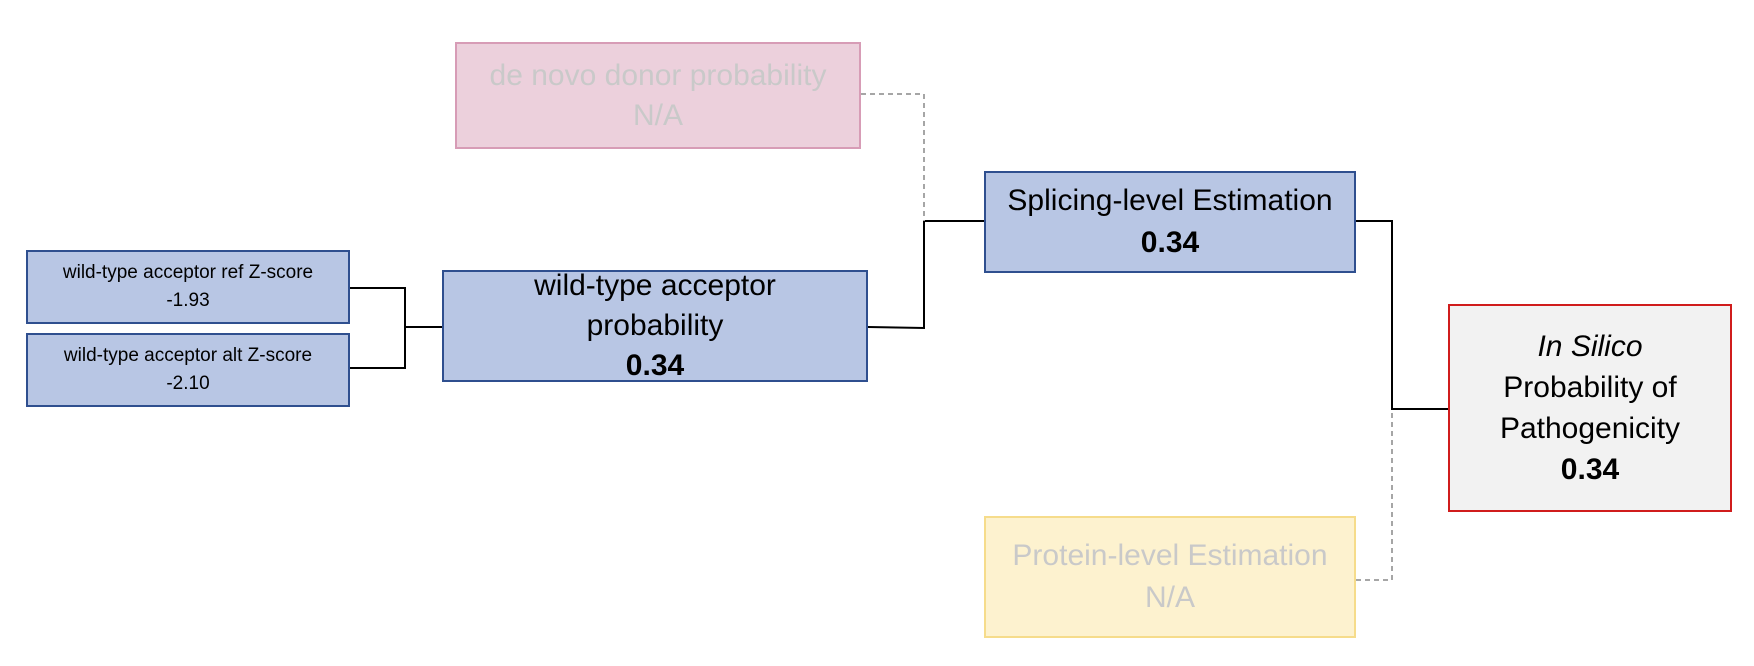  Describe the element at coordinates (1170, 577) in the screenshot. I see `protein-estimation-box: Protein-level Estimation N/A` at that location.